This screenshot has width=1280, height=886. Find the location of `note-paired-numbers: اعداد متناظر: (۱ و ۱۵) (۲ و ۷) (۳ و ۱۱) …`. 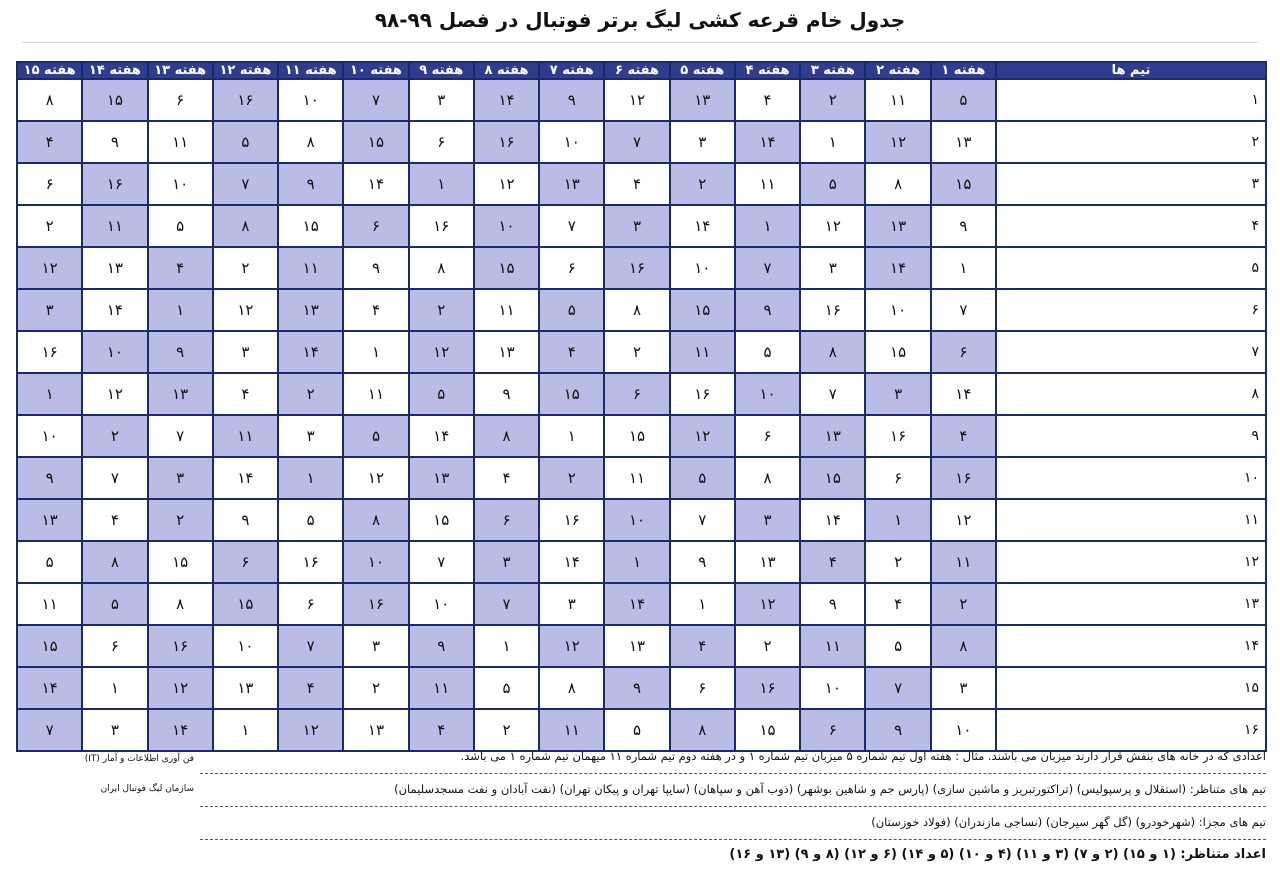

note-paired-numbers: اعداد متناظر: (۱ و ۱۵) (۲ و ۷) (۳ و ۱۱) … is located at coordinates (997, 854).